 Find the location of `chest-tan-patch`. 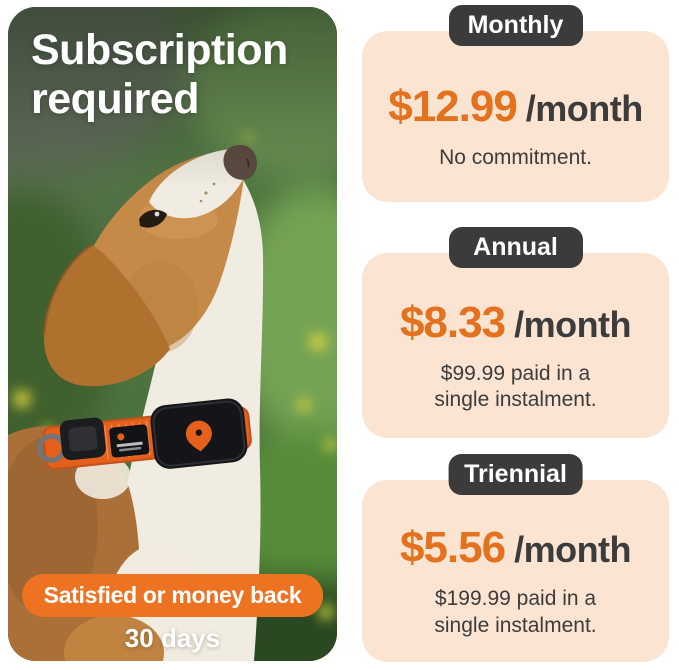

chest-tan-patch is located at coordinates (114, 638).